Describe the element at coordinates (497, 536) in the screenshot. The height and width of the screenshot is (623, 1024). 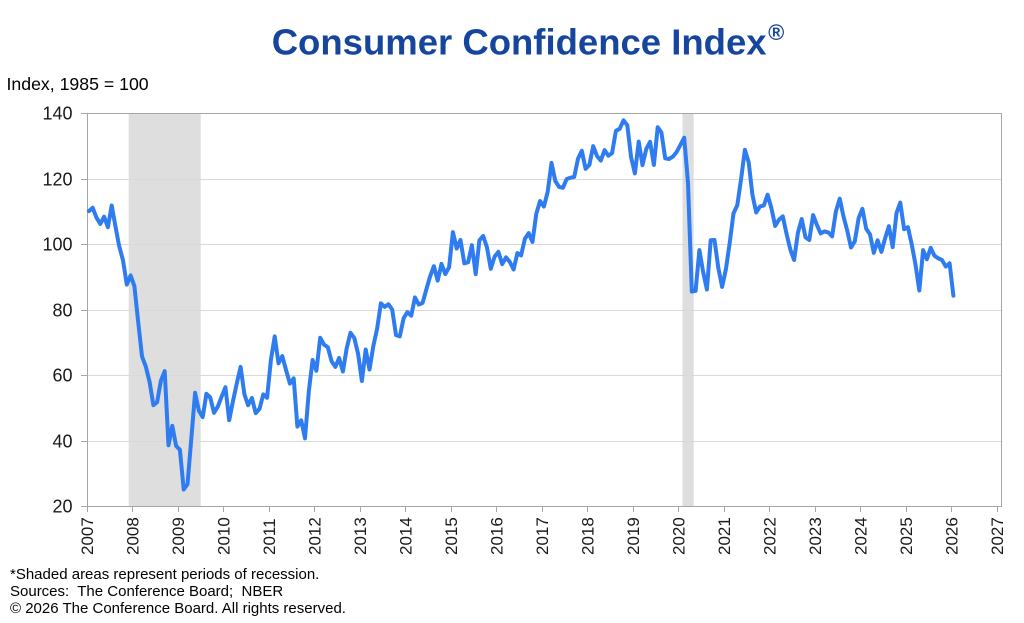
I see `svg-text: 2016` at that location.